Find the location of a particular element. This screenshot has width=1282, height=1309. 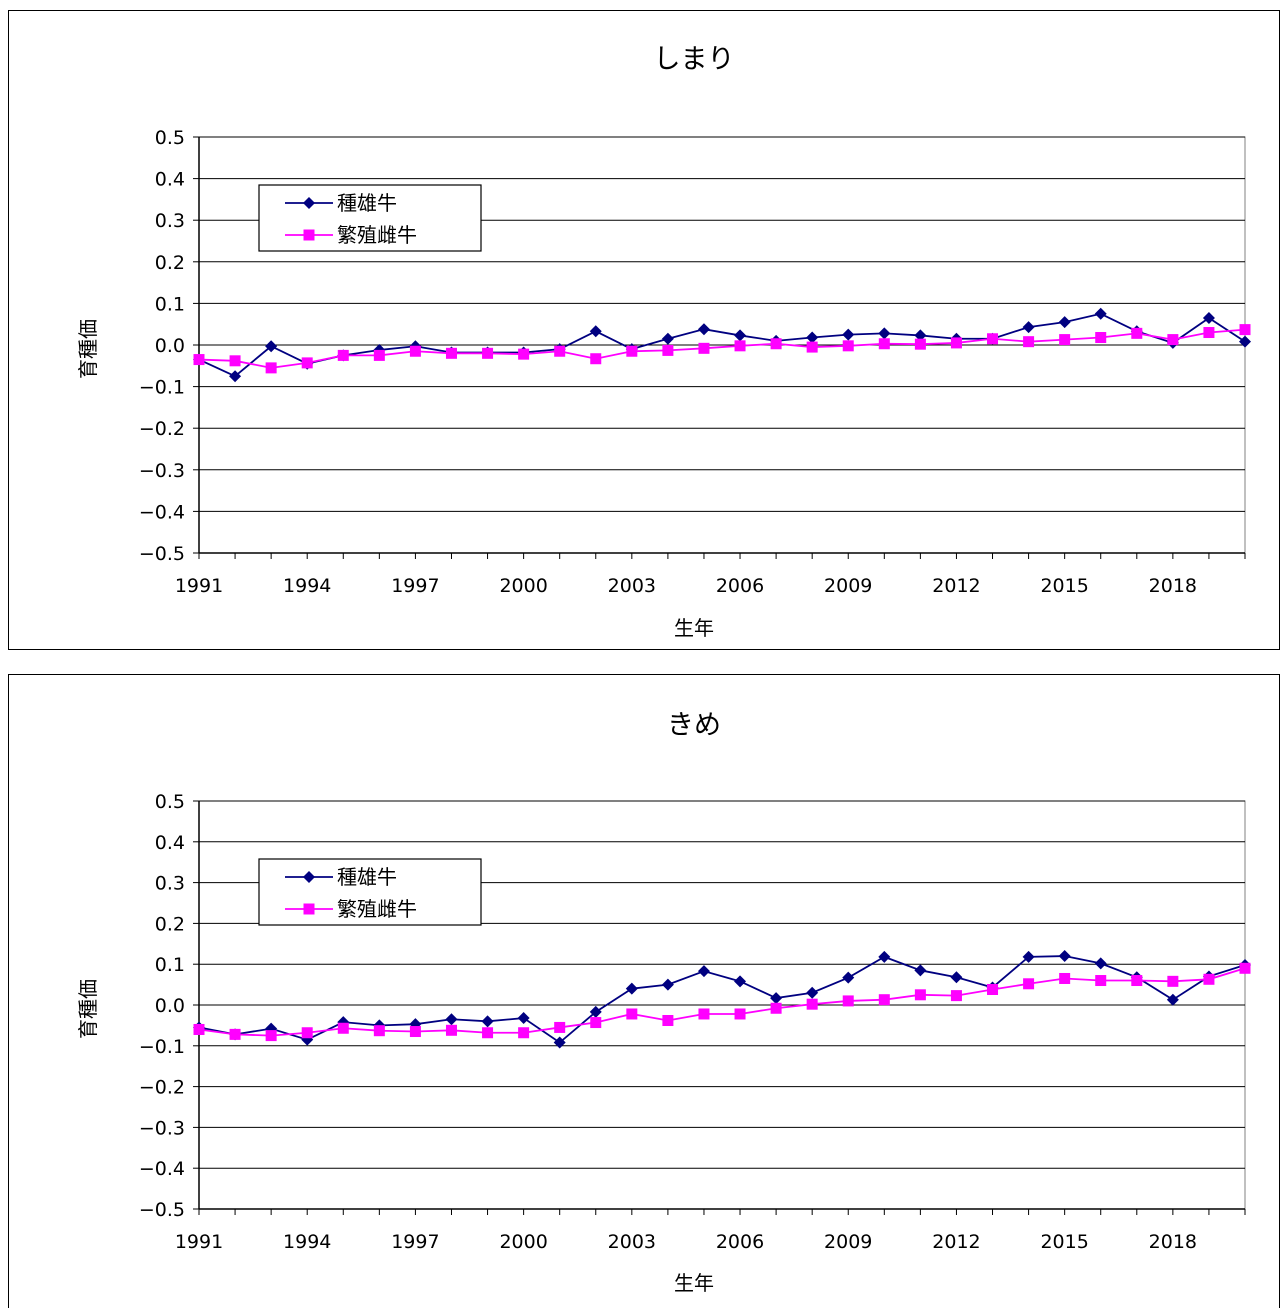

y-tick-label: 0.2 is located at coordinates (170, 924).